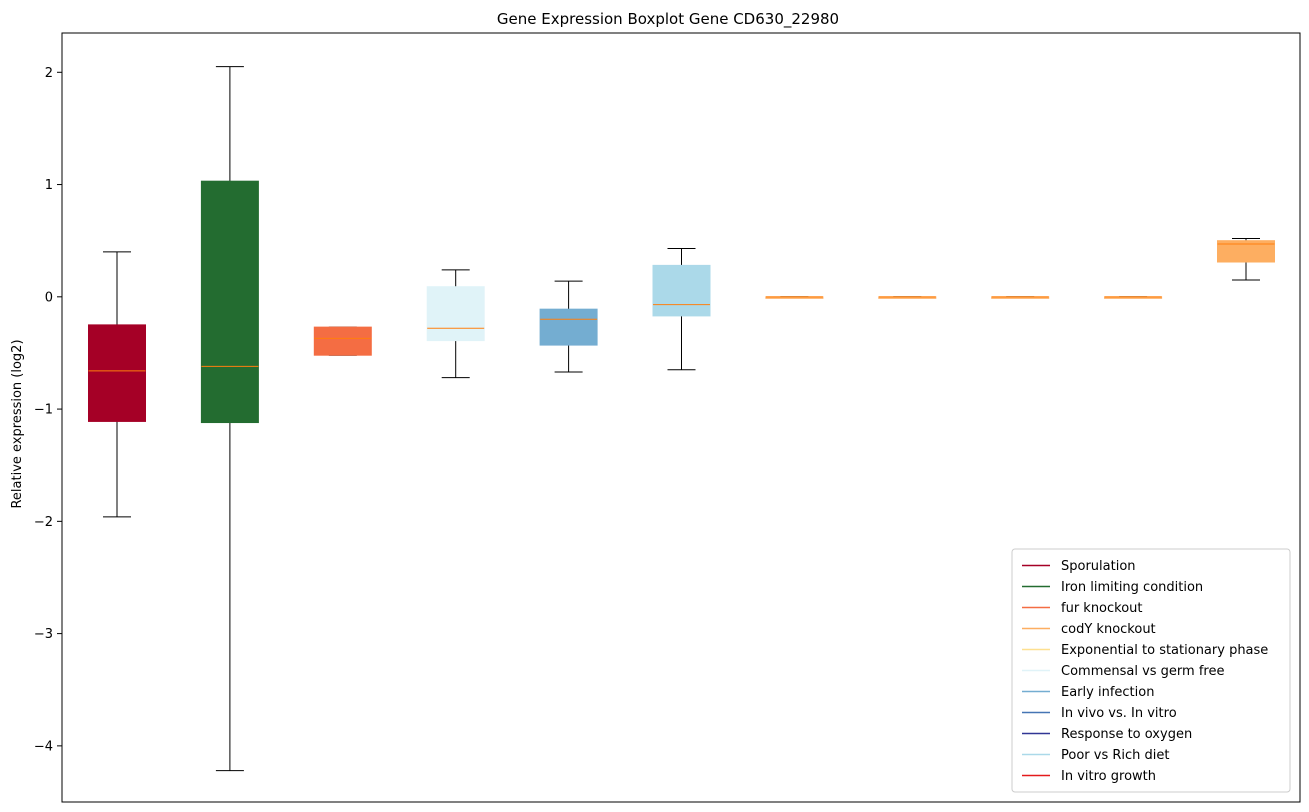  What do you see at coordinates (1132, 587) in the screenshot?
I see `legend-label: Iron limiting condition` at bounding box center [1132, 587].